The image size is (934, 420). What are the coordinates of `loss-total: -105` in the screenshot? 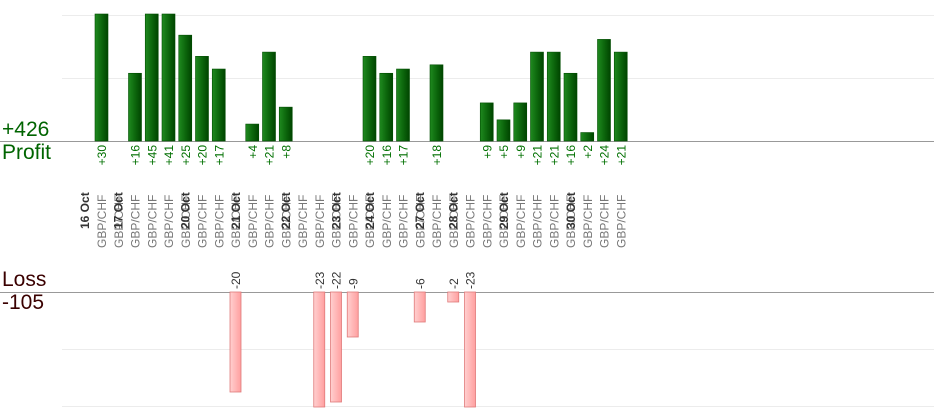 It's located at (23, 302).